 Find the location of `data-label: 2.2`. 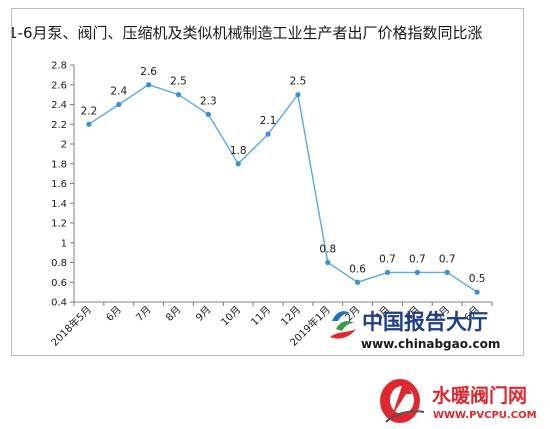

data-label: 2.2 is located at coordinates (89, 111).